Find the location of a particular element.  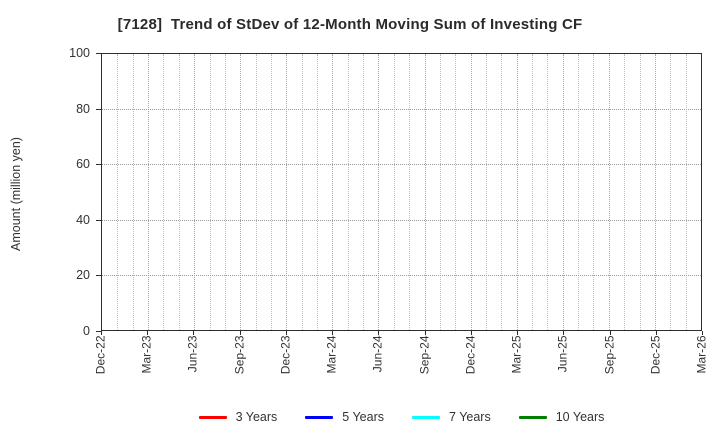

legend-item-3-years: 3 Years is located at coordinates (238, 417).